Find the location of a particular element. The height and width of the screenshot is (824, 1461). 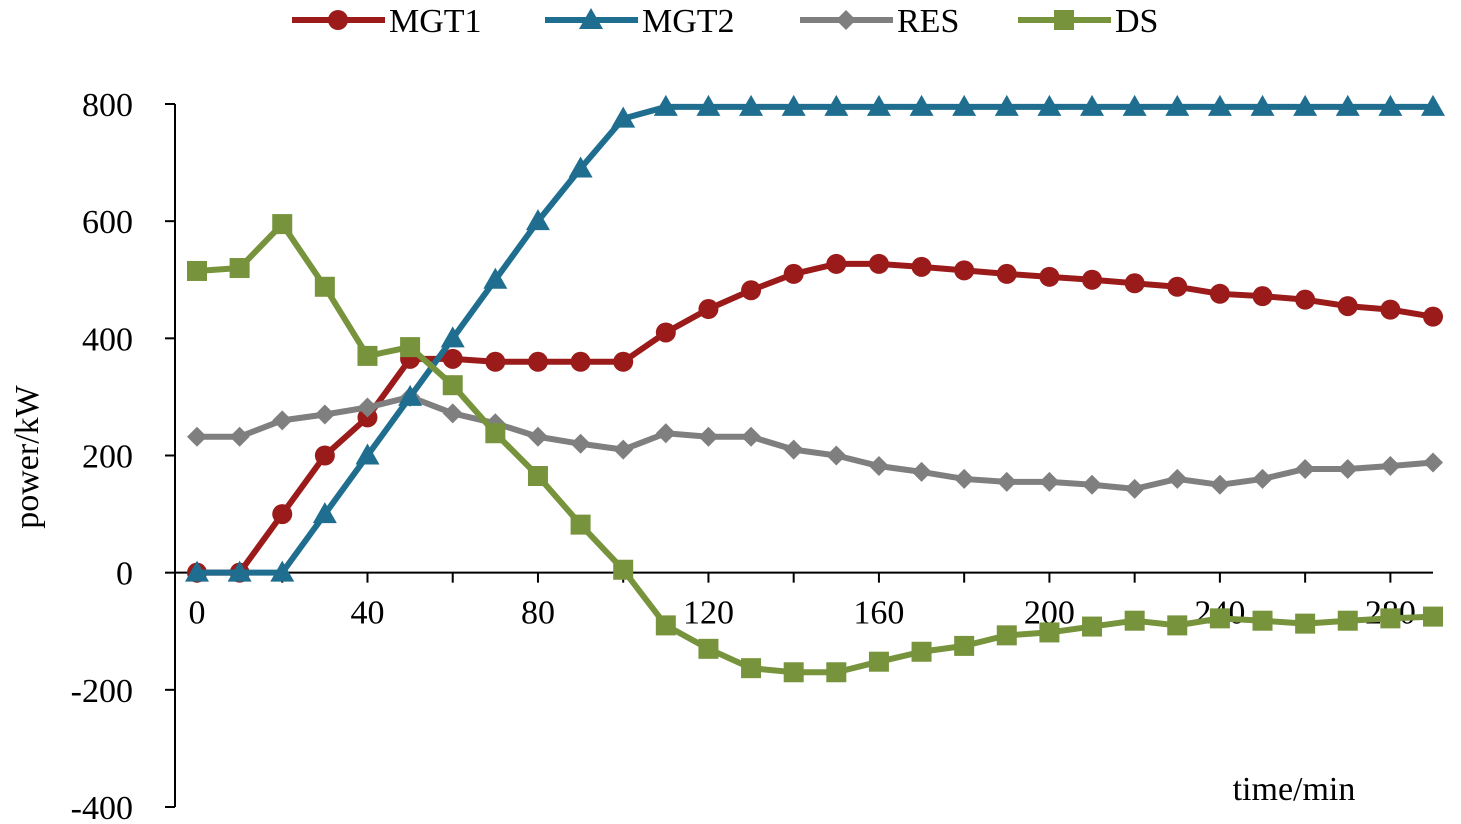

legend-item-ds: DS is located at coordinates (1088, 21).